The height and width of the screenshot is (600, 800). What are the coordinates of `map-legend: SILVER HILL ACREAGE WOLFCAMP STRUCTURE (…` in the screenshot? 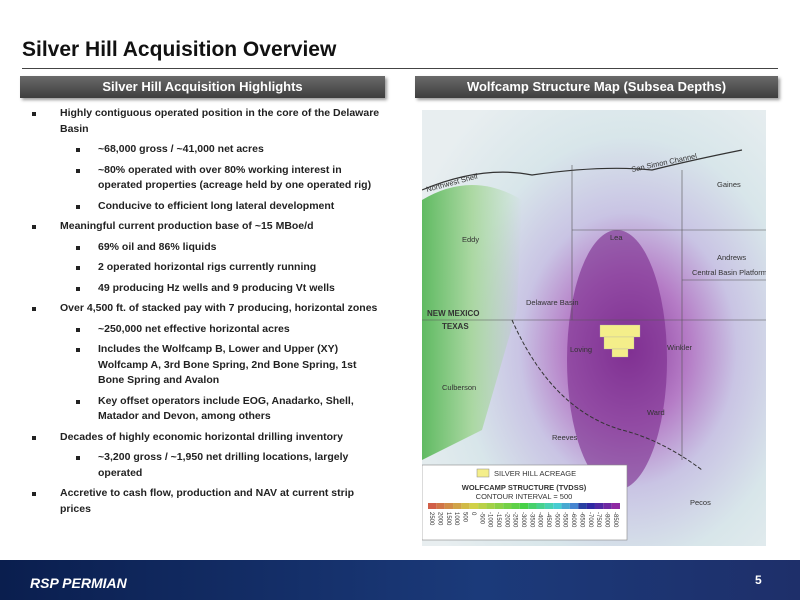 It's located at (525, 502).